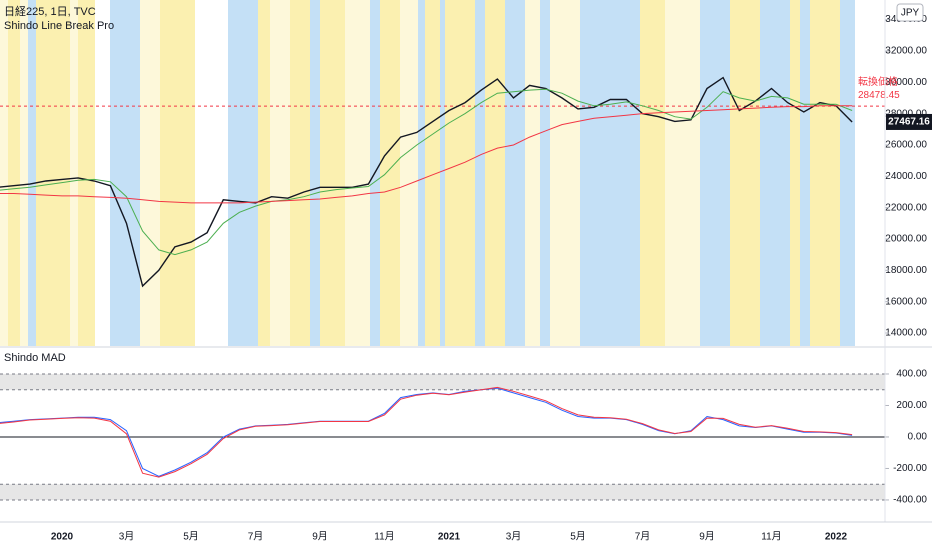 The width and height of the screenshot is (932, 550). What do you see at coordinates (906, 51) in the screenshot?
I see `y-tick-label: 32000.00` at bounding box center [906, 51].